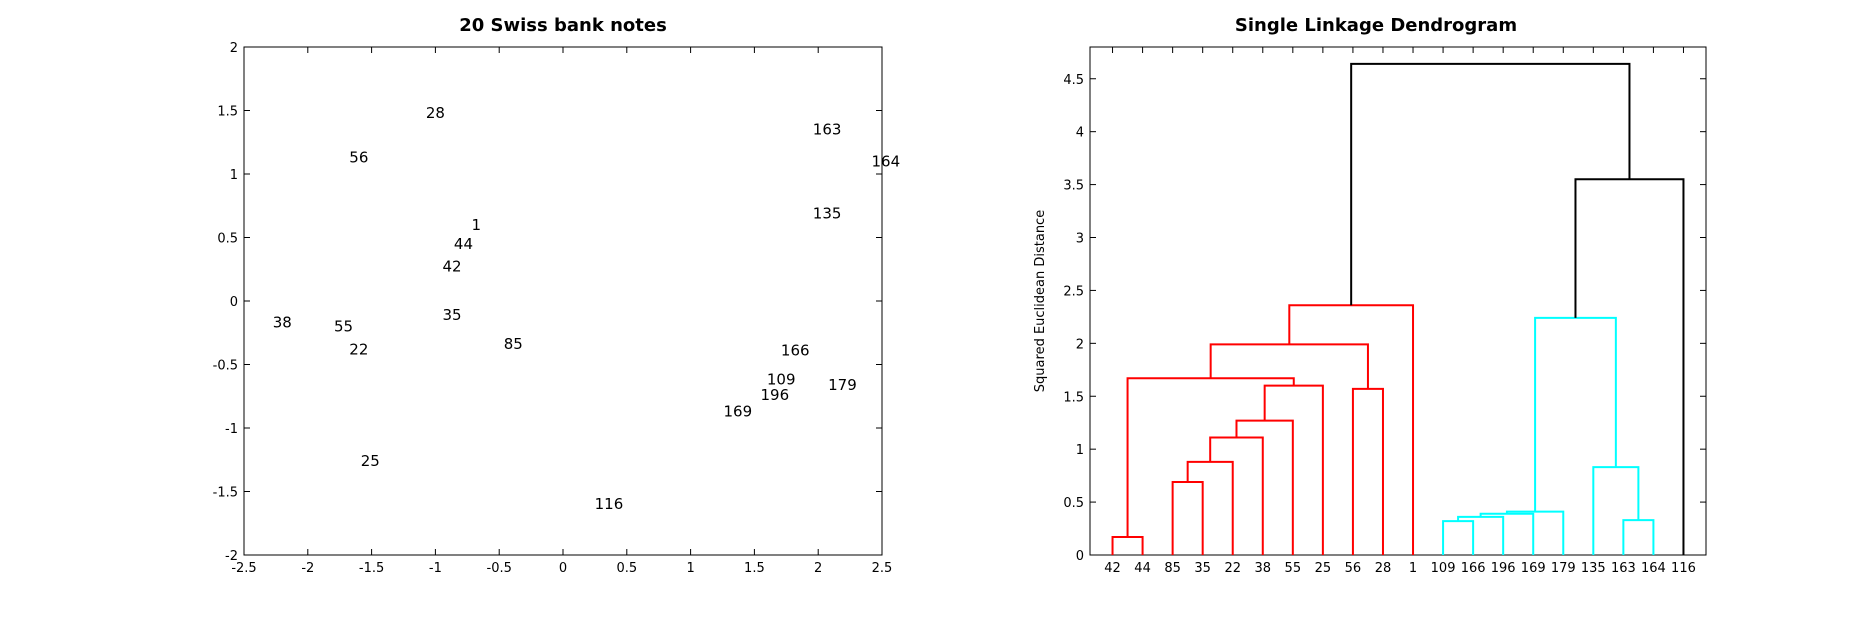 The image size is (1876, 622). I want to click on point-label: 109, so click(781, 380).